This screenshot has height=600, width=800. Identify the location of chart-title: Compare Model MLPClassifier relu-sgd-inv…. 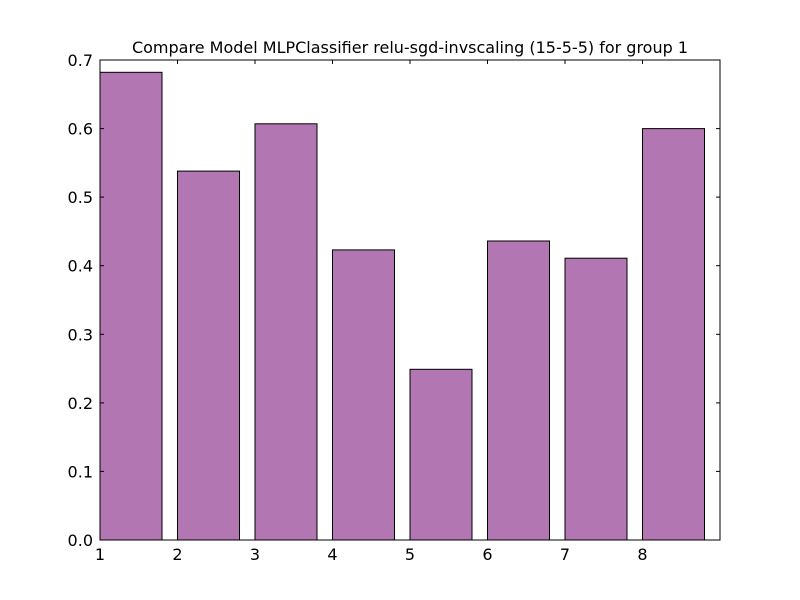
(410, 47).